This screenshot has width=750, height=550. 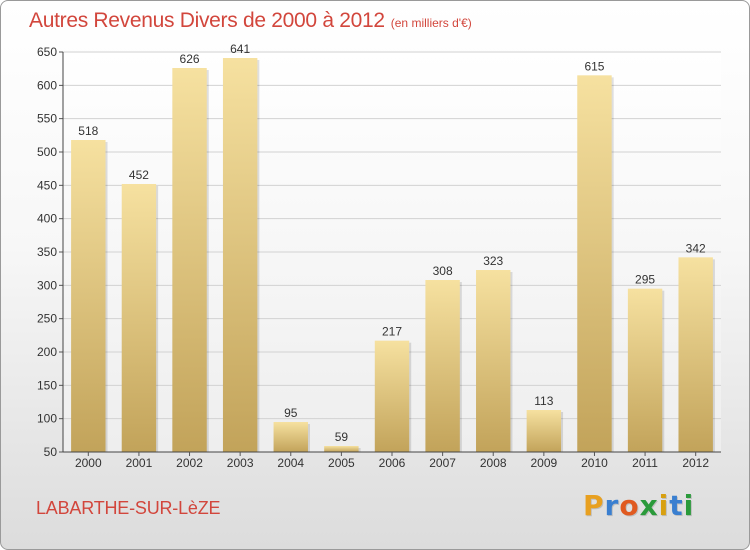 I want to click on y-tick-label: 650, so click(x=47, y=52).